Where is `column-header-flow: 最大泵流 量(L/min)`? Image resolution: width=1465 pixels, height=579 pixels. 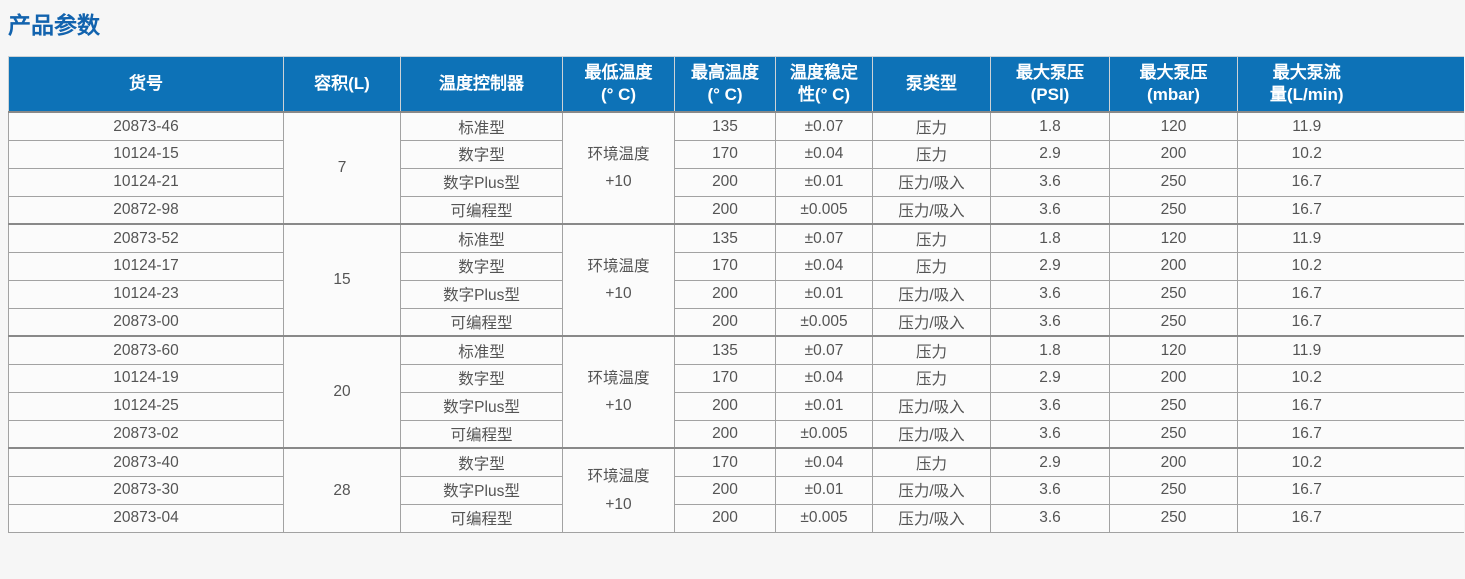
column-header-flow: 最大泵流 量(L/min) is located at coordinates (1350, 84).